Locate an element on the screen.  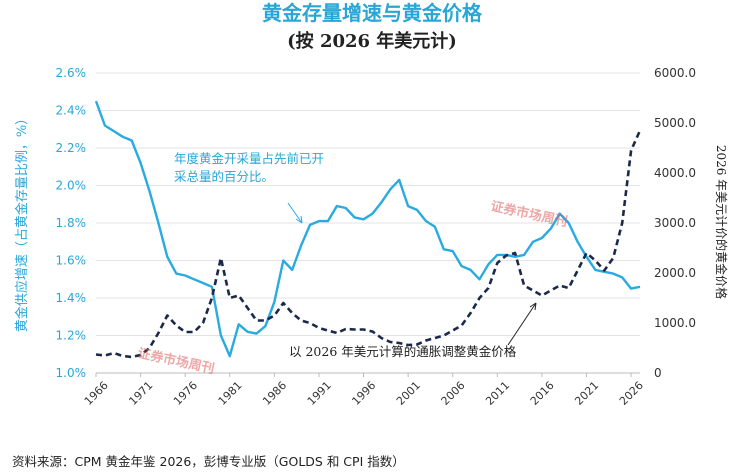
x-tick-label: 2021 is located at coordinates (586, 393).